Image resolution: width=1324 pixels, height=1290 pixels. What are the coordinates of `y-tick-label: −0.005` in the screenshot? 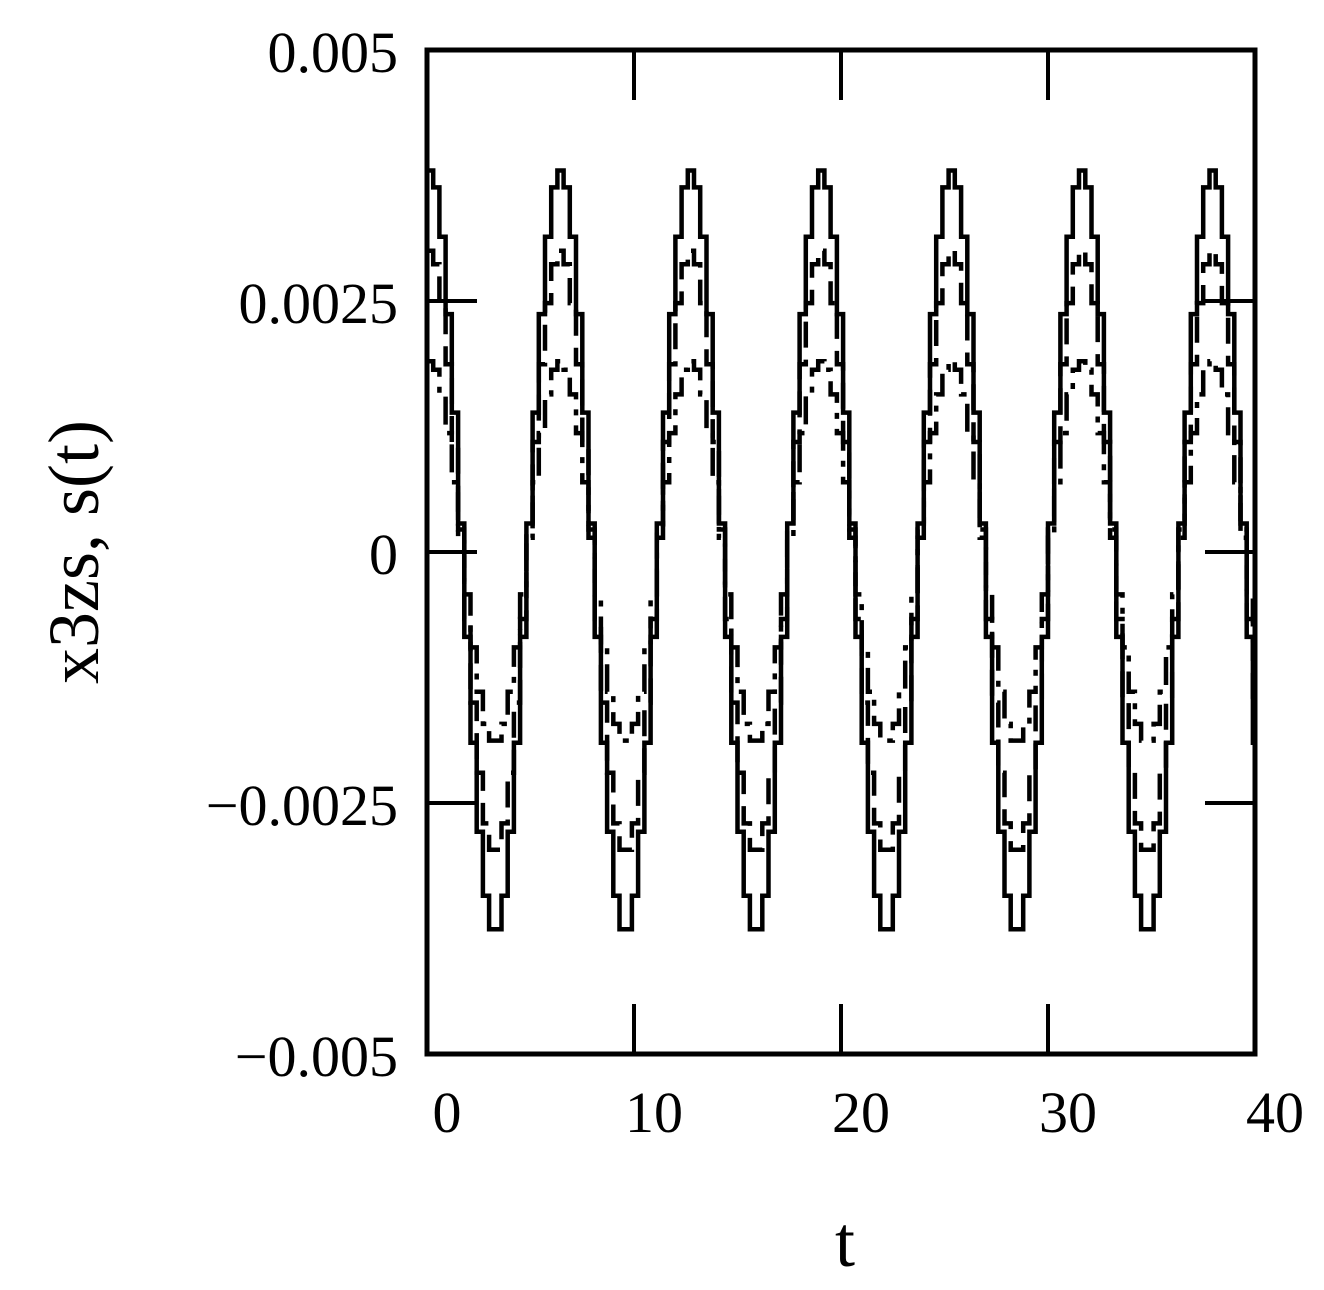 It's located at (316, 1056).